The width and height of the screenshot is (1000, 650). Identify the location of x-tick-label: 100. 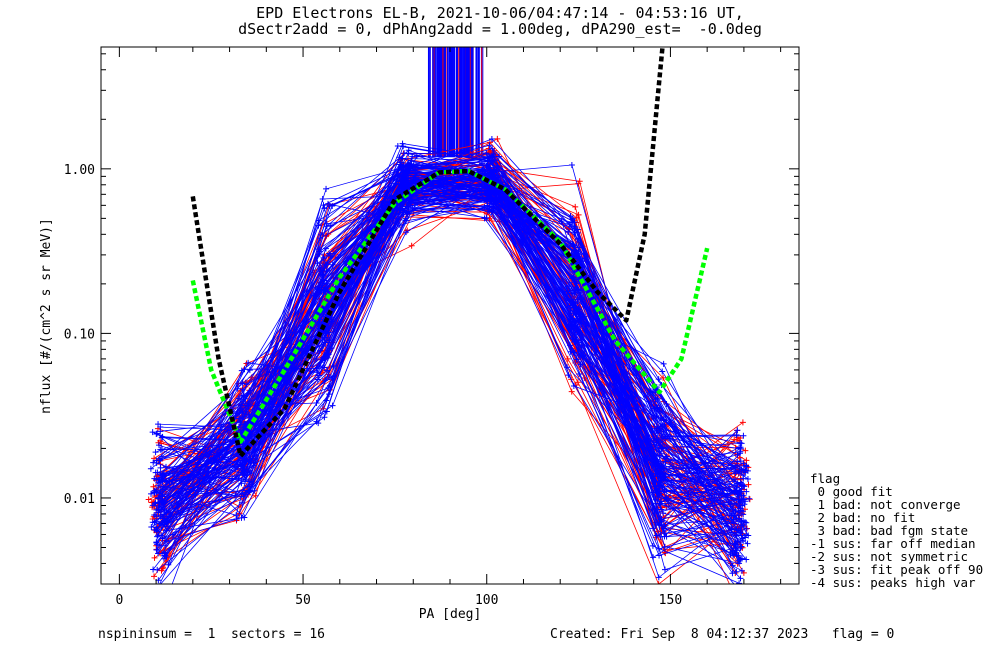
(486, 600).